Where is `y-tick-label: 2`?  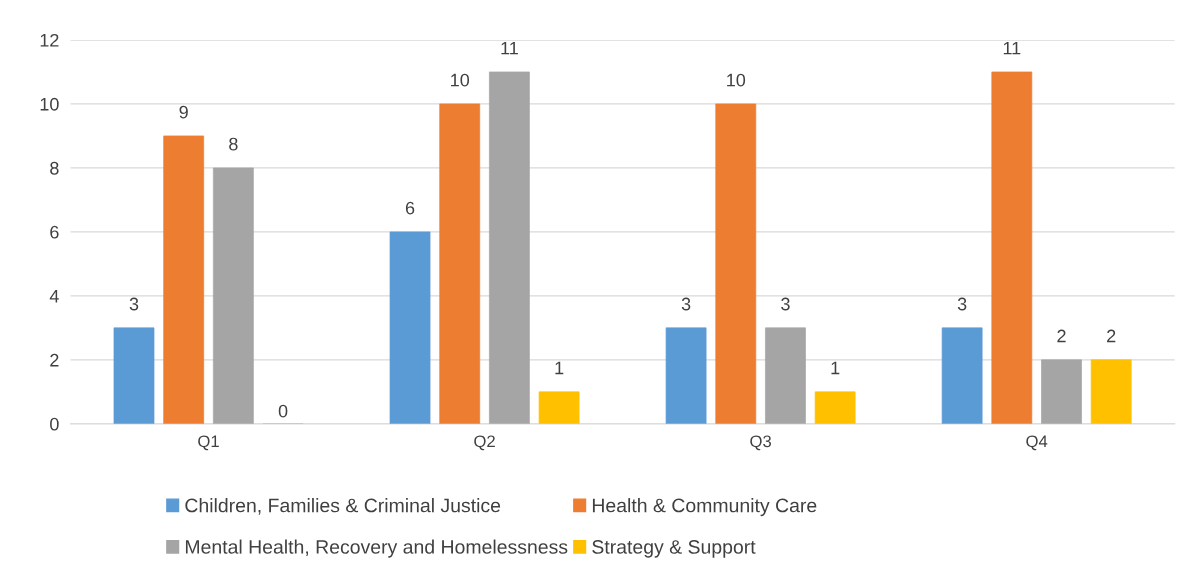
y-tick-label: 2 is located at coordinates (54, 360).